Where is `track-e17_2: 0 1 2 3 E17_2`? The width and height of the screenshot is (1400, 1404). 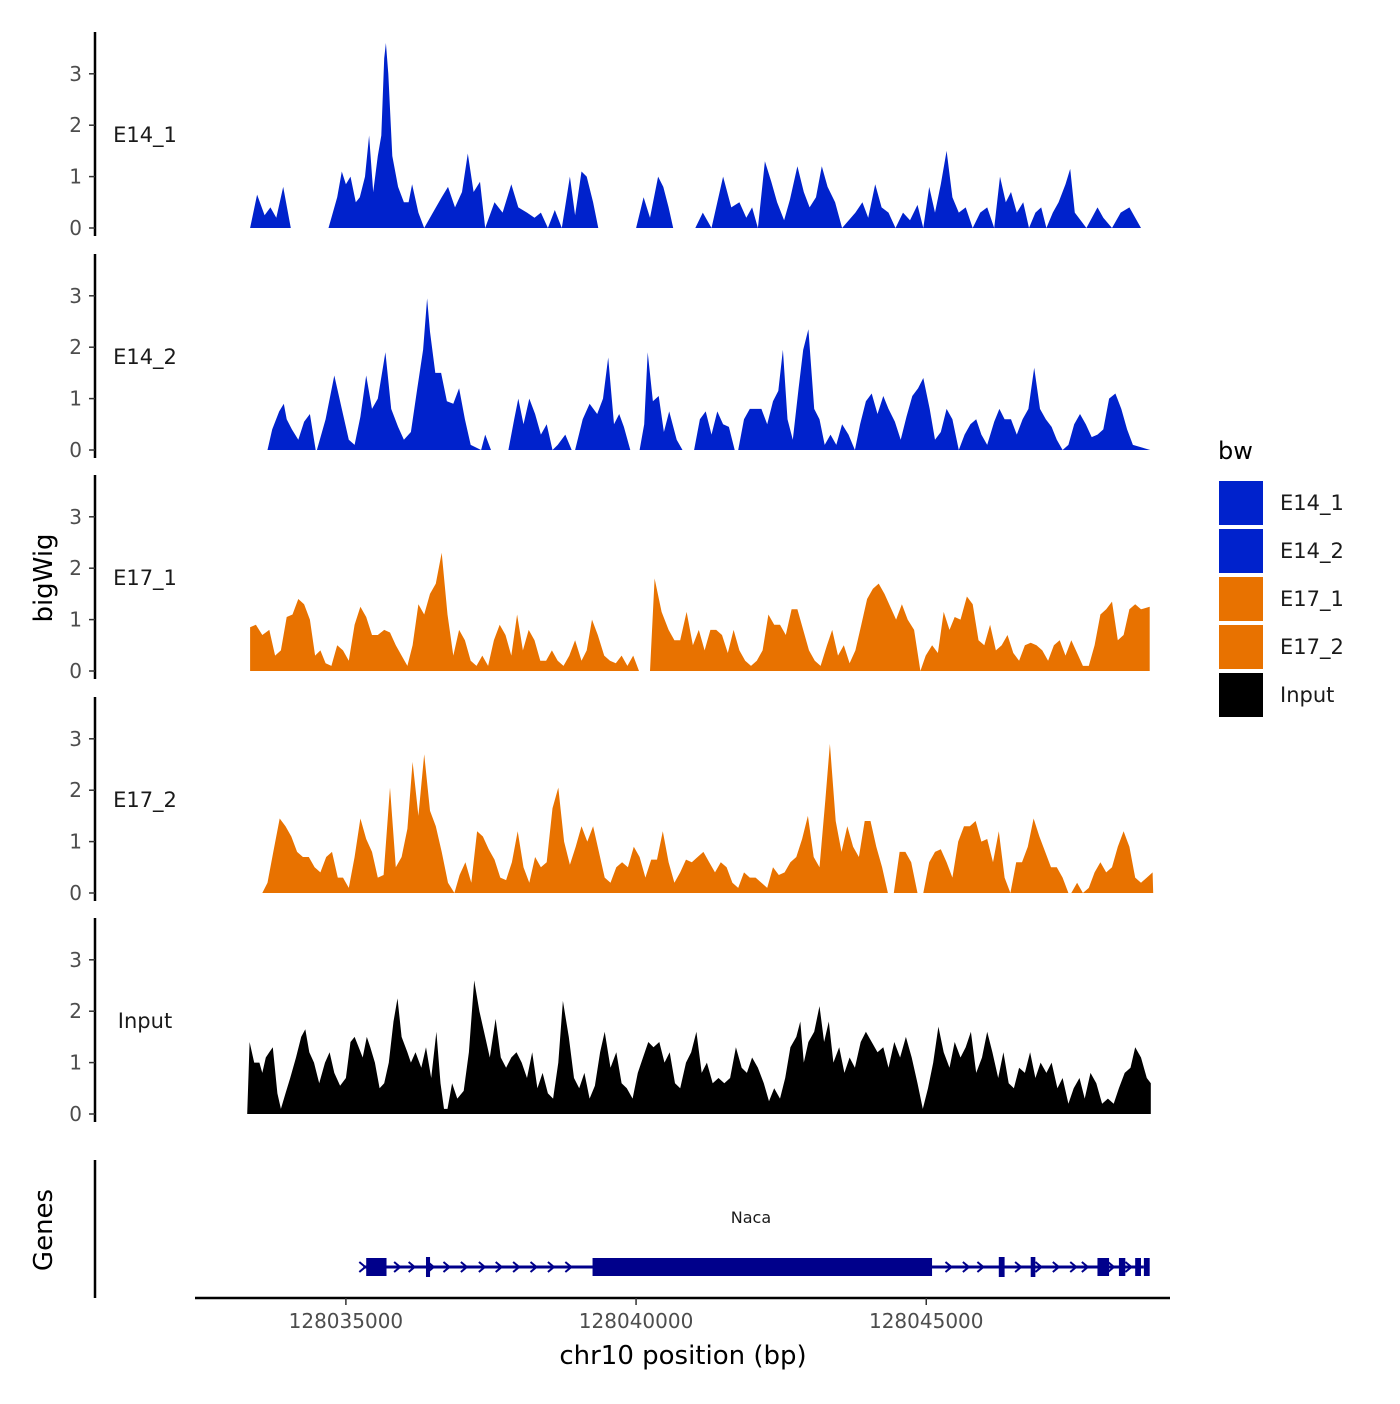 track-e17_2: 0 1 2 3 E17_2 is located at coordinates (611, 801).